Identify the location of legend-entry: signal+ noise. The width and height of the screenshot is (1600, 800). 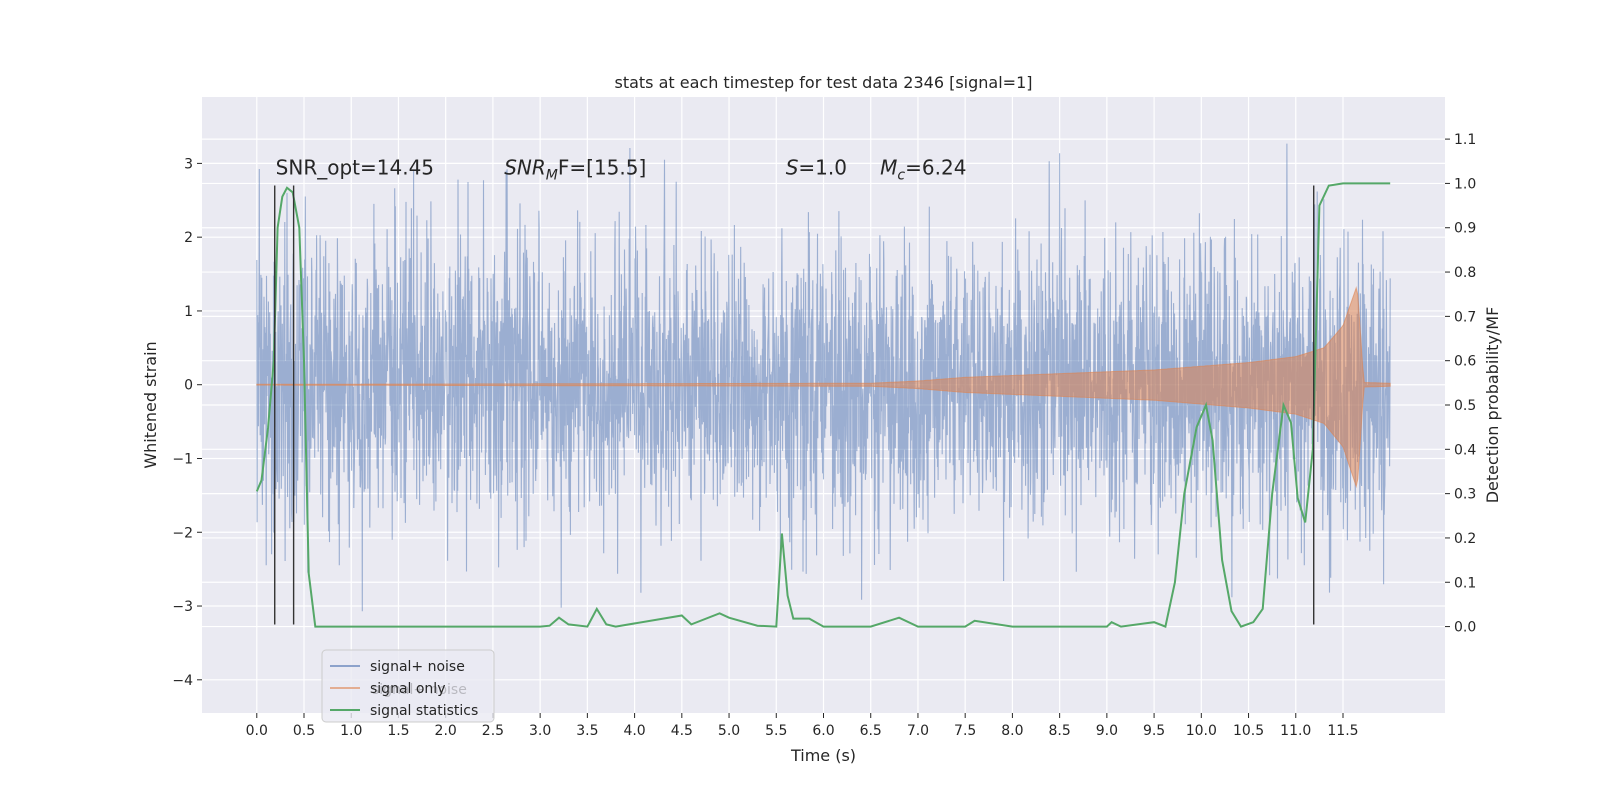
(417, 667).